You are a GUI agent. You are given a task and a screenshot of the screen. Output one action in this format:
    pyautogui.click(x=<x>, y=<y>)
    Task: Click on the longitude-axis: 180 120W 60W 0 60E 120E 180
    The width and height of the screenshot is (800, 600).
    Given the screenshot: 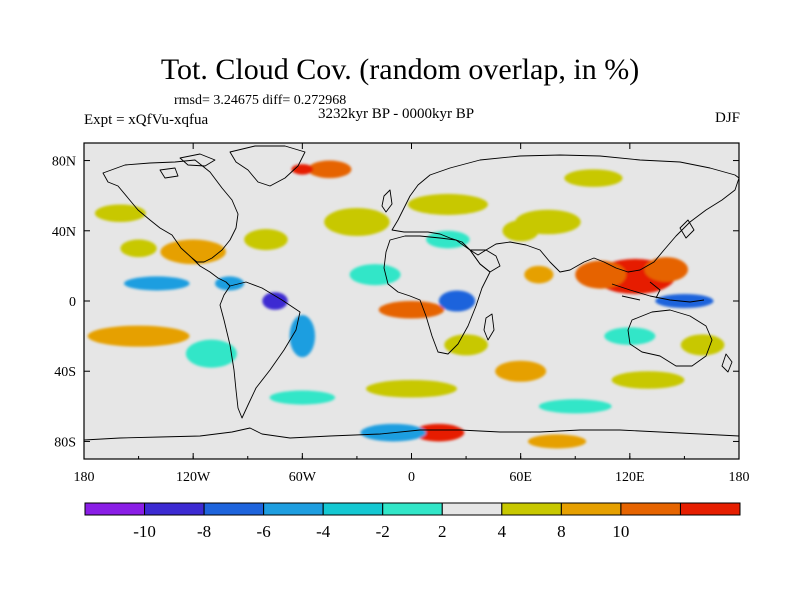 What is the action you would take?
    pyautogui.click(x=412, y=477)
    